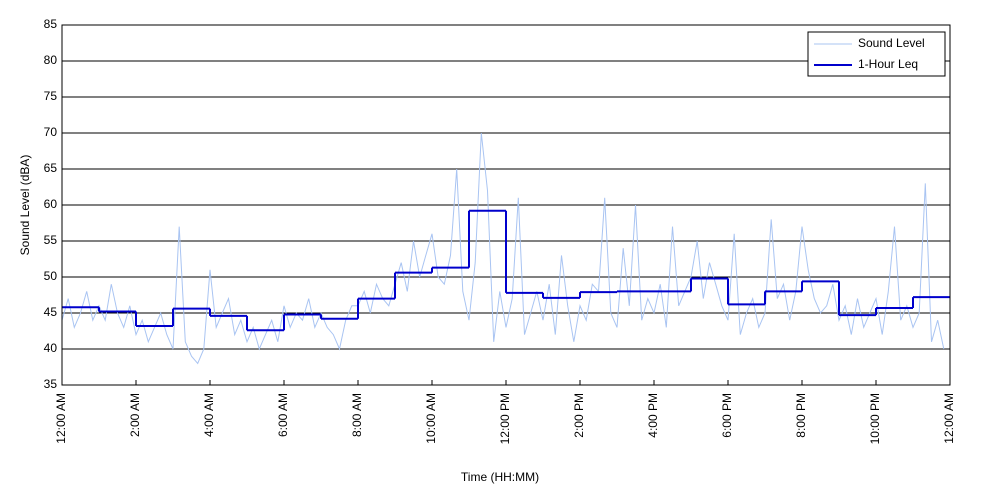  I want to click on y-tick-label: 35, so click(51, 384).